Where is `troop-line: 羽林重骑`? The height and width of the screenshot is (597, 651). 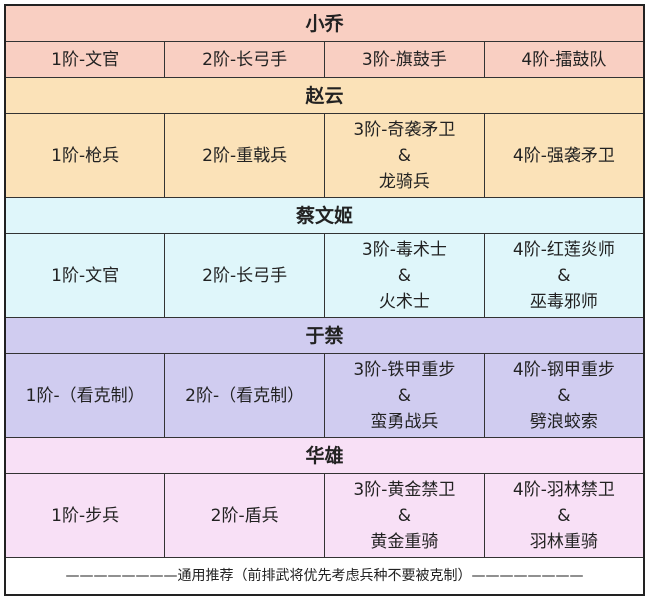
troop-line: 羽林重骑 is located at coordinates (563, 541).